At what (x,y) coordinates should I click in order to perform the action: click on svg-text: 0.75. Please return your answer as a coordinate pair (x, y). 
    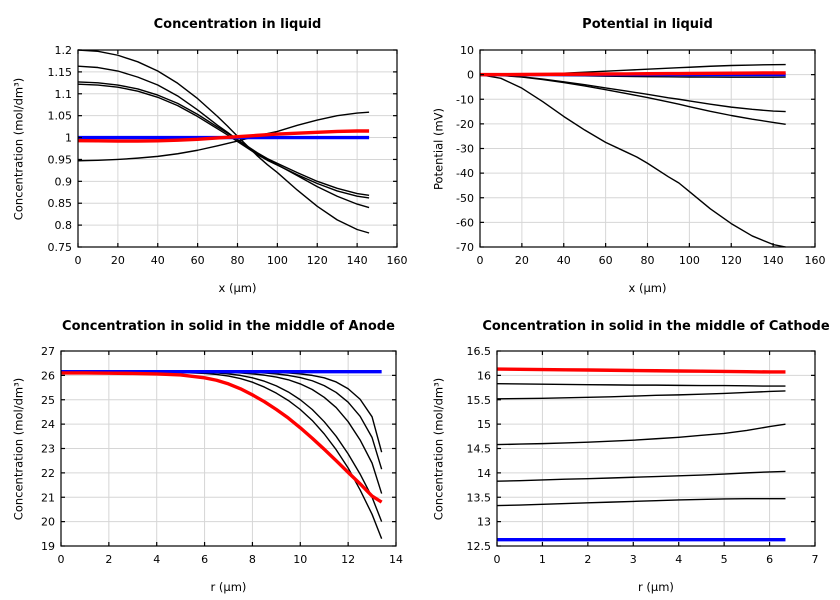
    Looking at the image, I should click on (60, 247).